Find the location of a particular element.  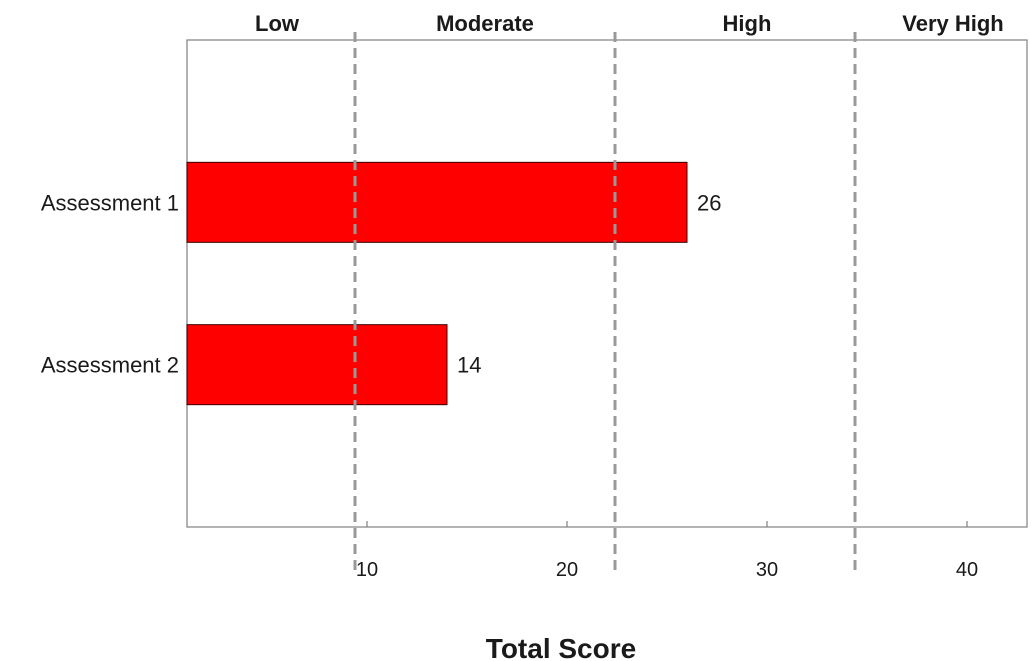

band-label-moderate: Moderate is located at coordinates (485, 23).